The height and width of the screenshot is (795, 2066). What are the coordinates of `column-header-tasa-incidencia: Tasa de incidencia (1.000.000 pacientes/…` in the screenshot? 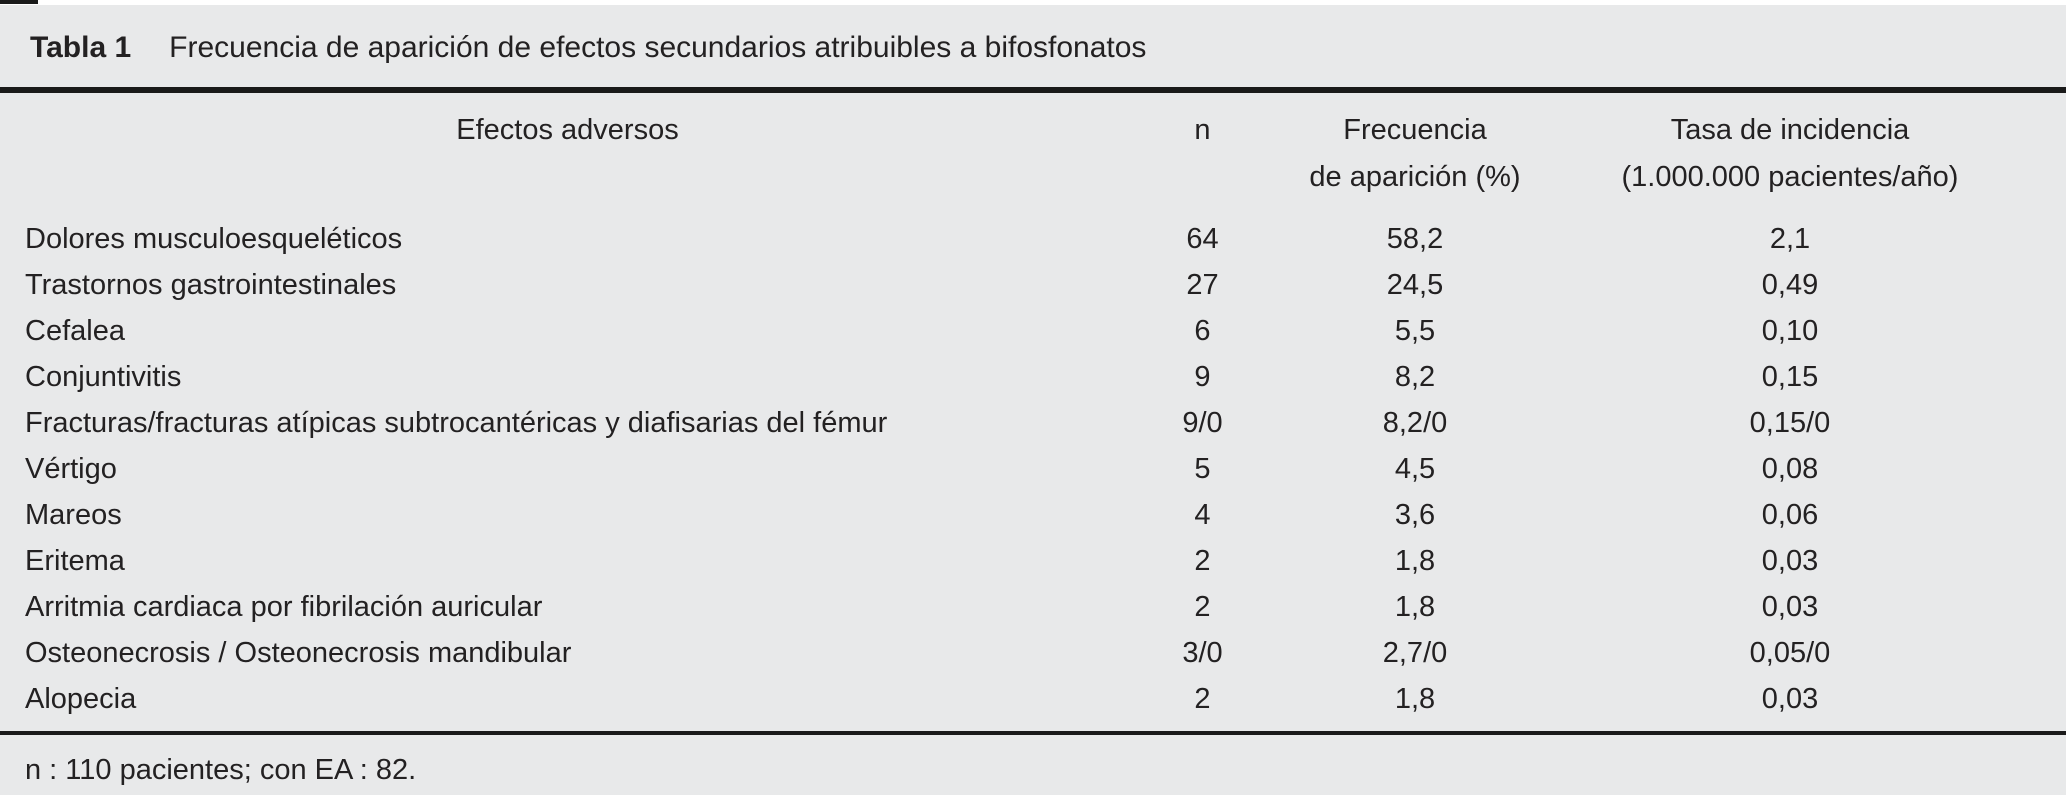 It's located at (1813, 152).